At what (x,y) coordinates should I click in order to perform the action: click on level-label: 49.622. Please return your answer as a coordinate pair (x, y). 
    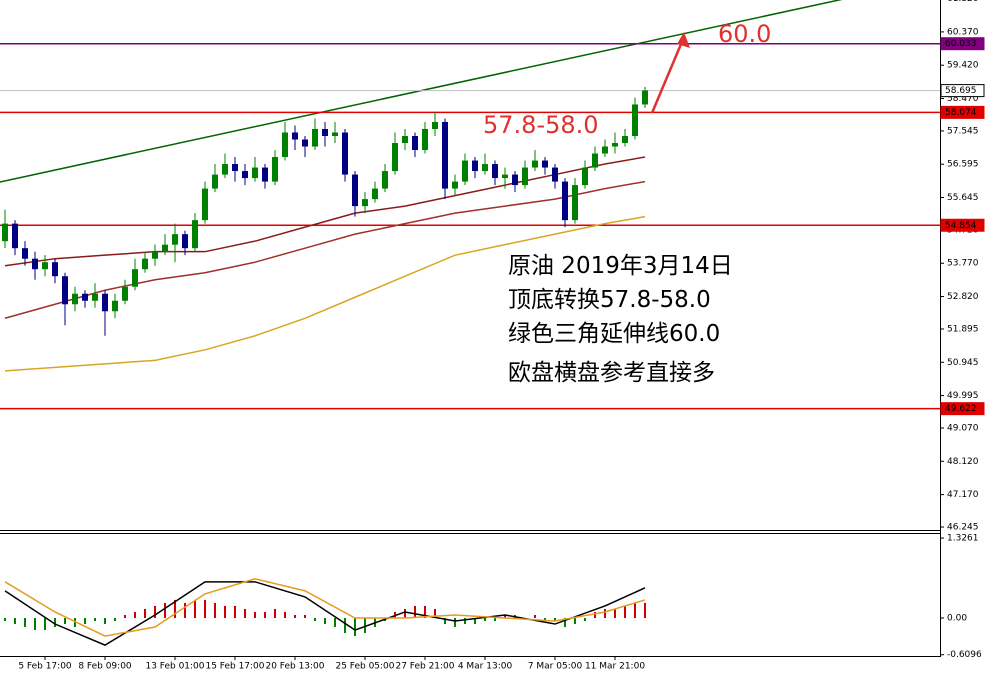
    Looking at the image, I should click on (961, 409).